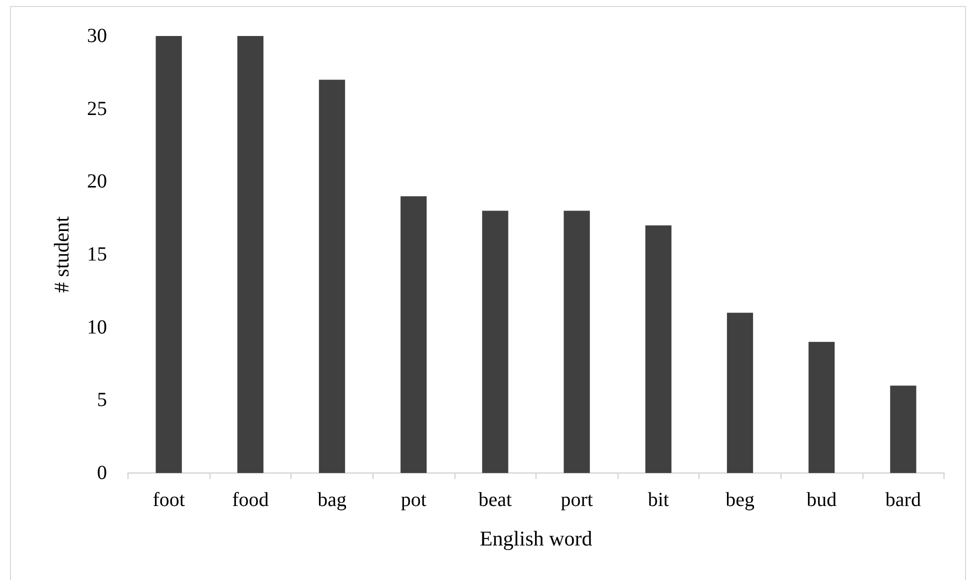 The width and height of the screenshot is (970, 580). Describe the element at coordinates (169, 500) in the screenshot. I see `x-tick-label: foot` at that location.